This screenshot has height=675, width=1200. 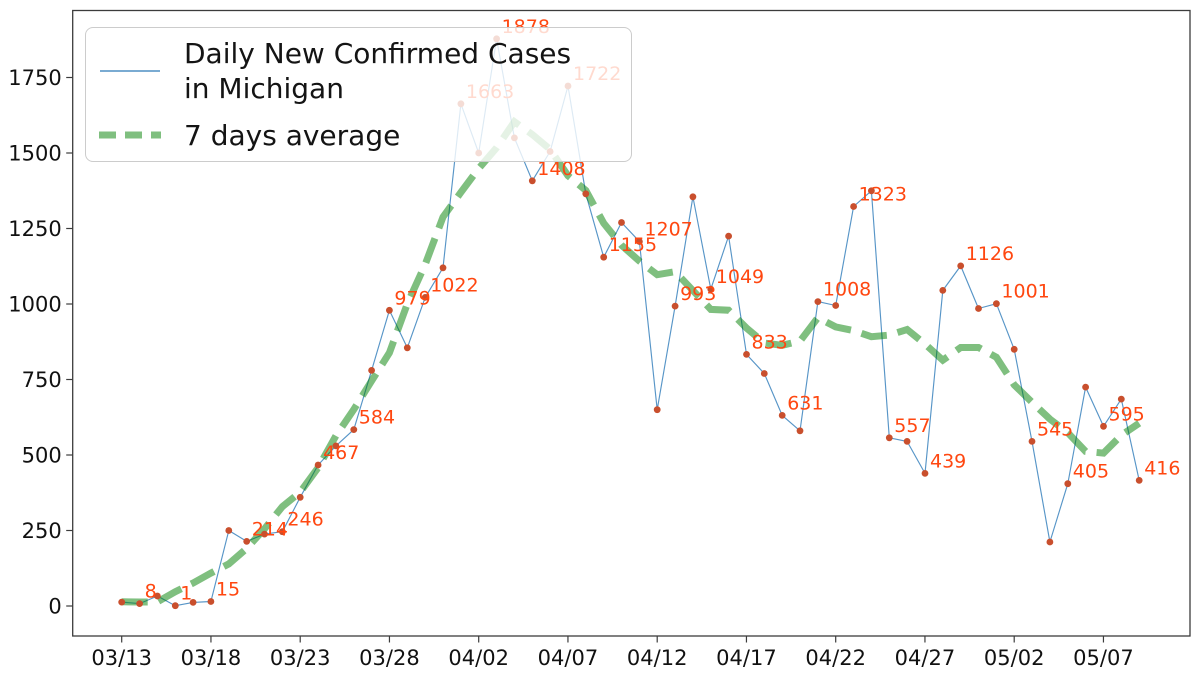 What do you see at coordinates (42, 531) in the screenshot?
I see `y-tick-label: 250` at bounding box center [42, 531].